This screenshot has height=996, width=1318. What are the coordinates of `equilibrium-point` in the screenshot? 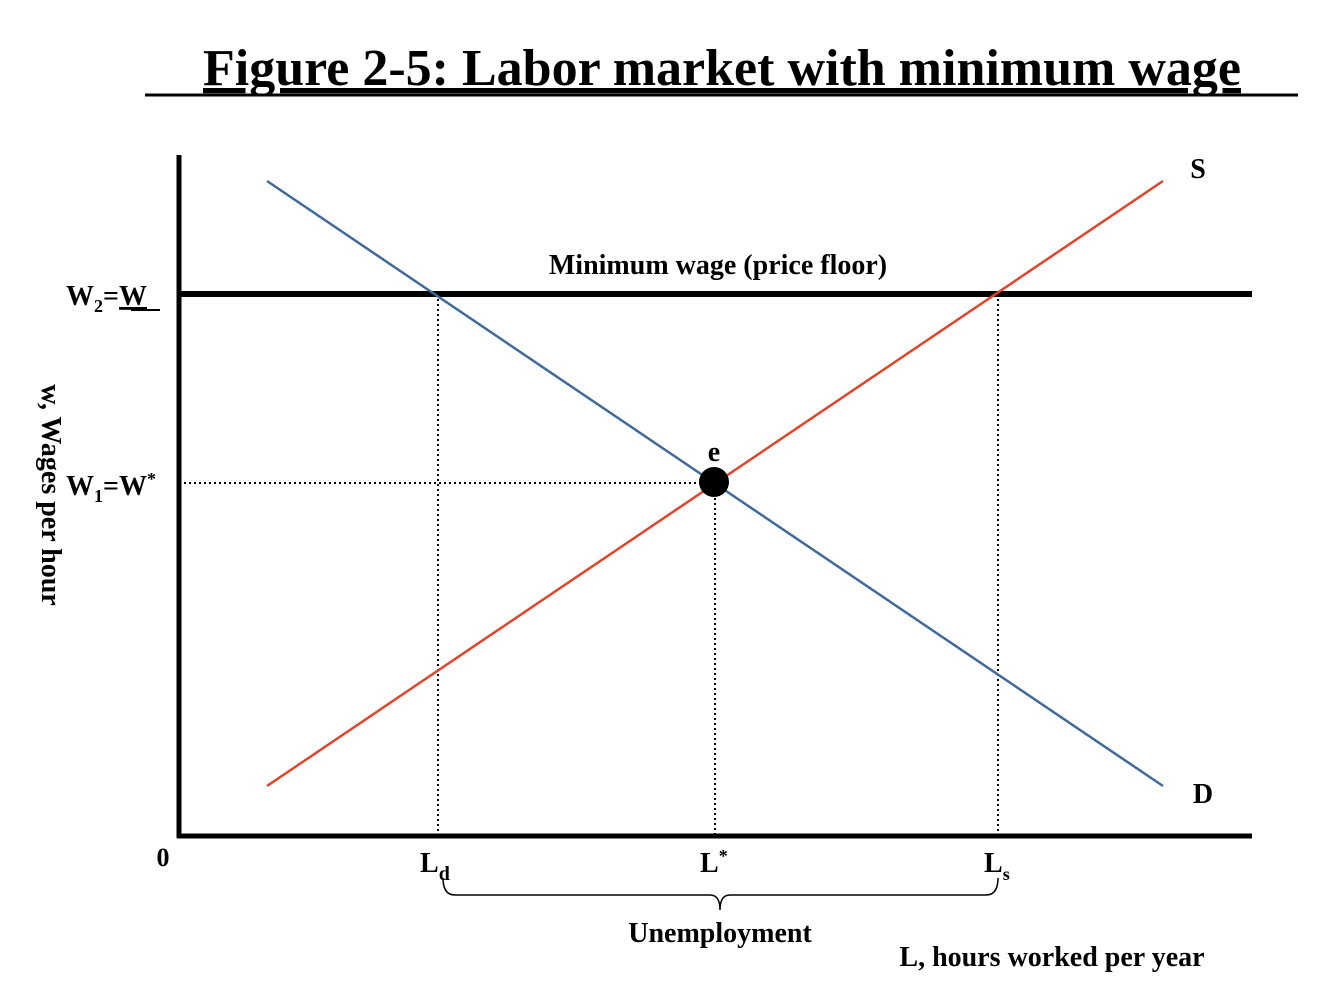 It's located at (714, 482).